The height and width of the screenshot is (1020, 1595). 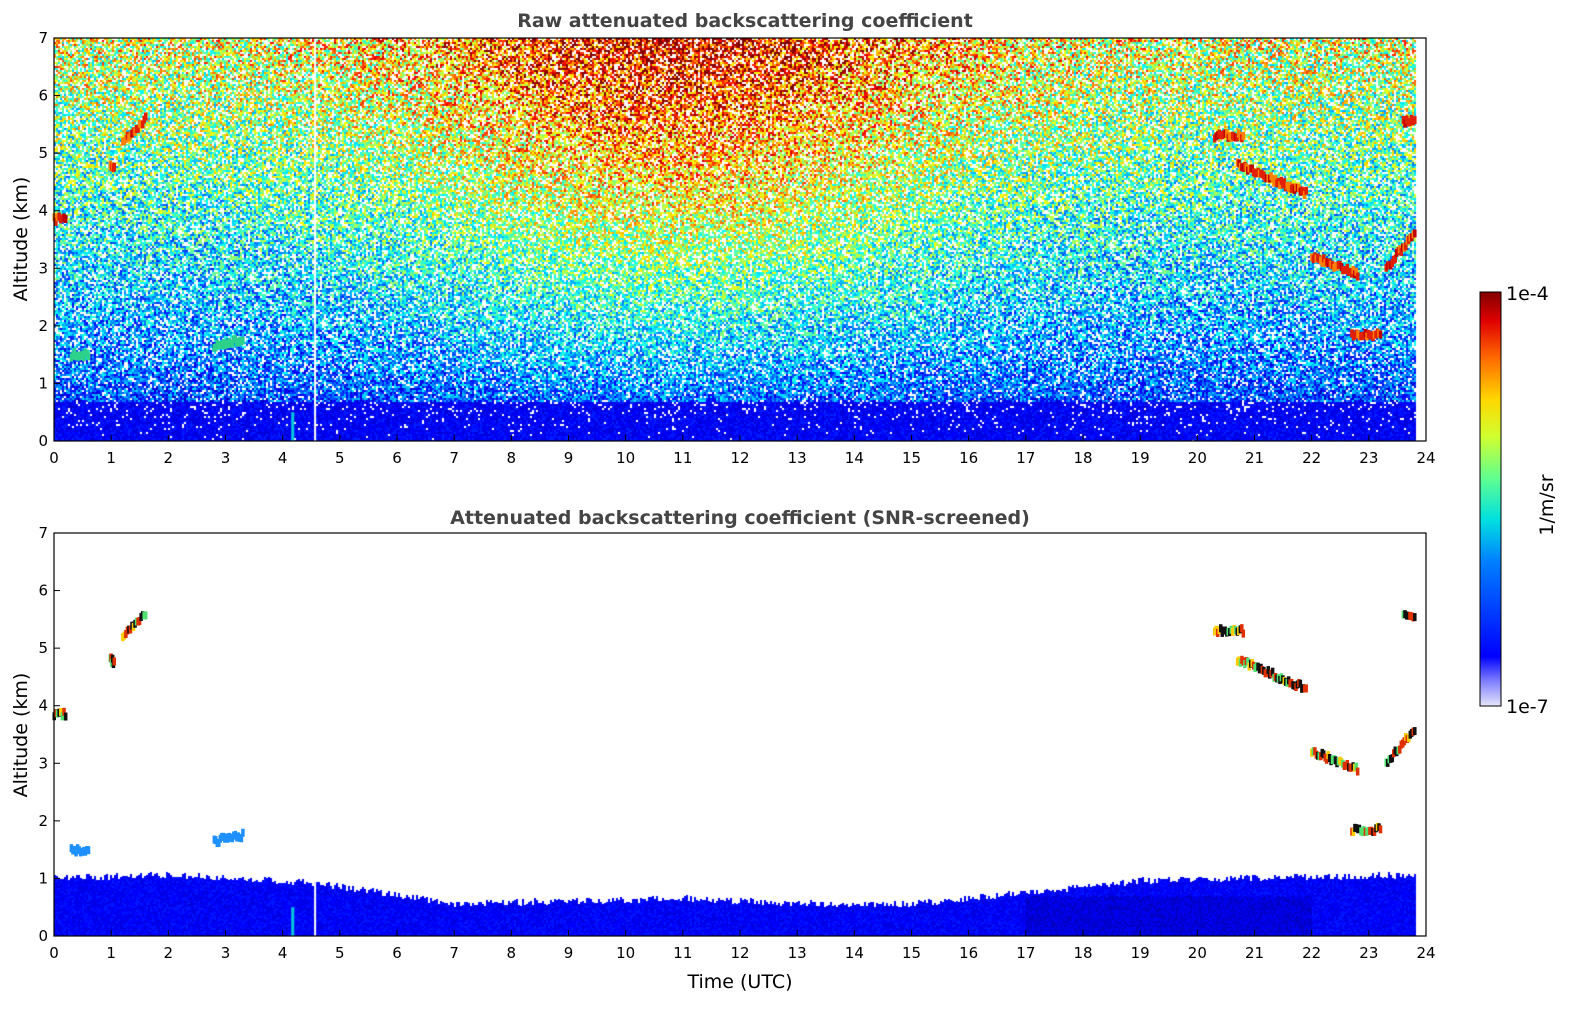 I want to click on x-tick-label: 6, so click(x=397, y=458).